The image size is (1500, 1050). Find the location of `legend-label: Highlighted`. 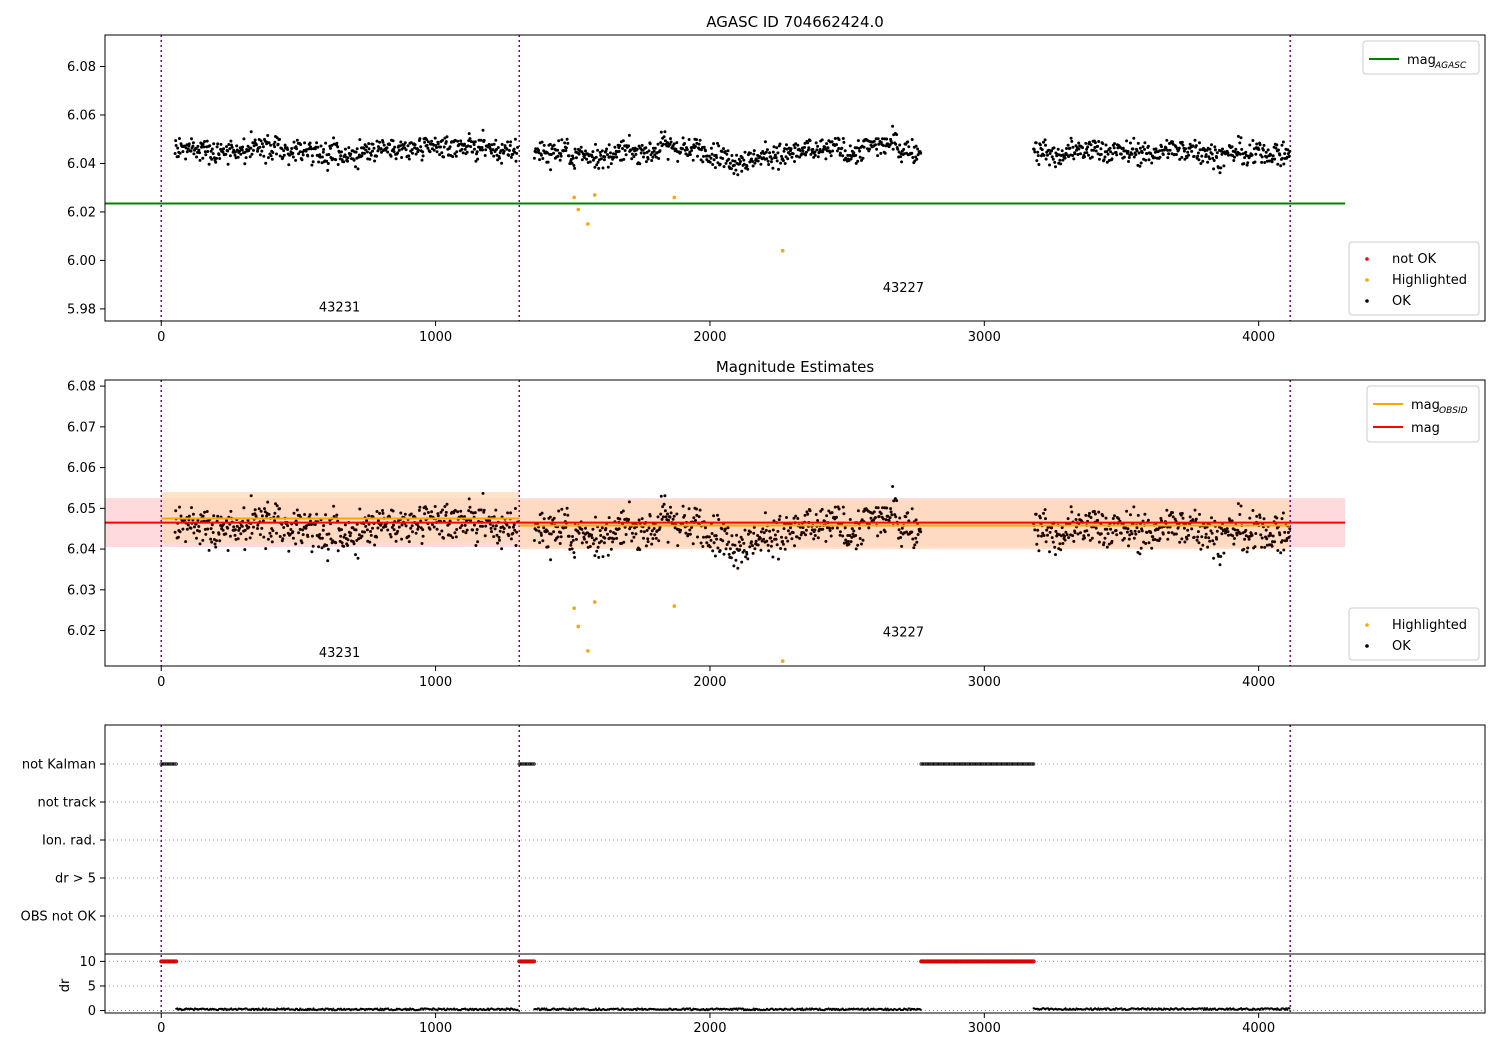

legend-label: Highlighted is located at coordinates (1429, 280).